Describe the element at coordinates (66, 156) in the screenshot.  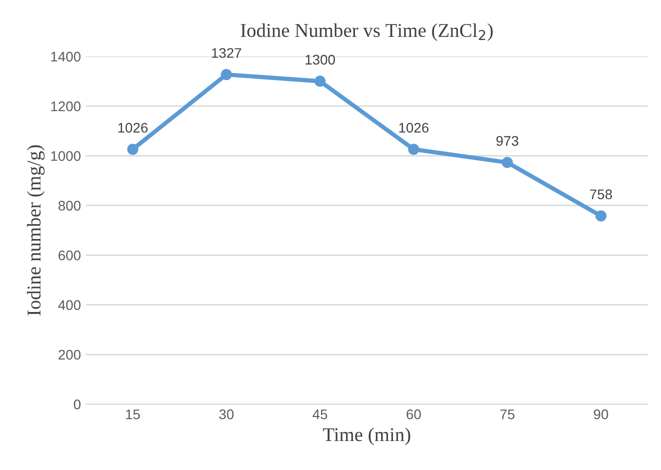
I see `y-tick-label: 1000` at that location.